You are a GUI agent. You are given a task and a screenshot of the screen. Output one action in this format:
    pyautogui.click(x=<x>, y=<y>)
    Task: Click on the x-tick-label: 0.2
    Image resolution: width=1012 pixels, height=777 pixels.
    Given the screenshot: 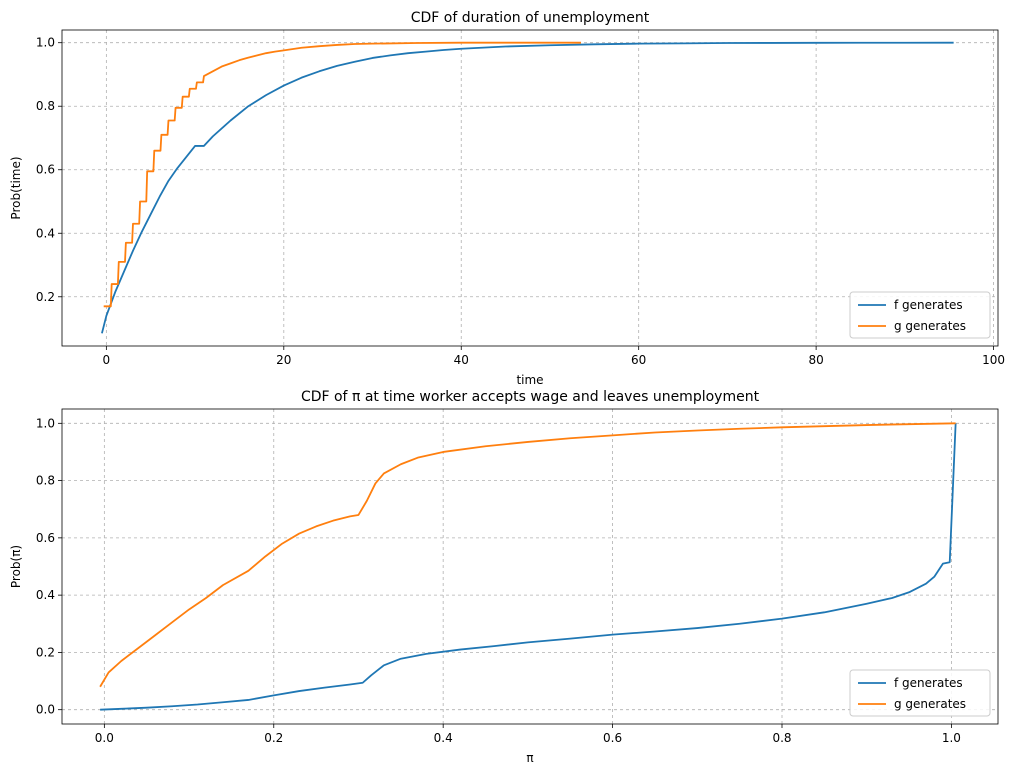 What is the action you would take?
    pyautogui.click(x=273, y=738)
    